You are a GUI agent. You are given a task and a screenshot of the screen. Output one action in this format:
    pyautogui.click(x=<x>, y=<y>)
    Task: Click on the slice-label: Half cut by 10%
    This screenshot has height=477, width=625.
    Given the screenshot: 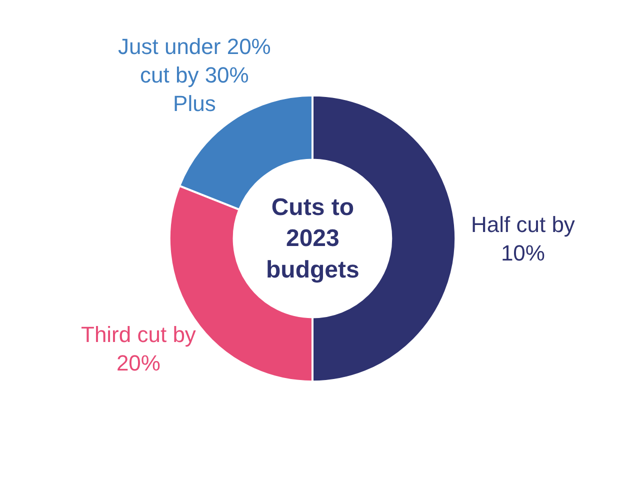 What is the action you would take?
    pyautogui.click(x=523, y=239)
    